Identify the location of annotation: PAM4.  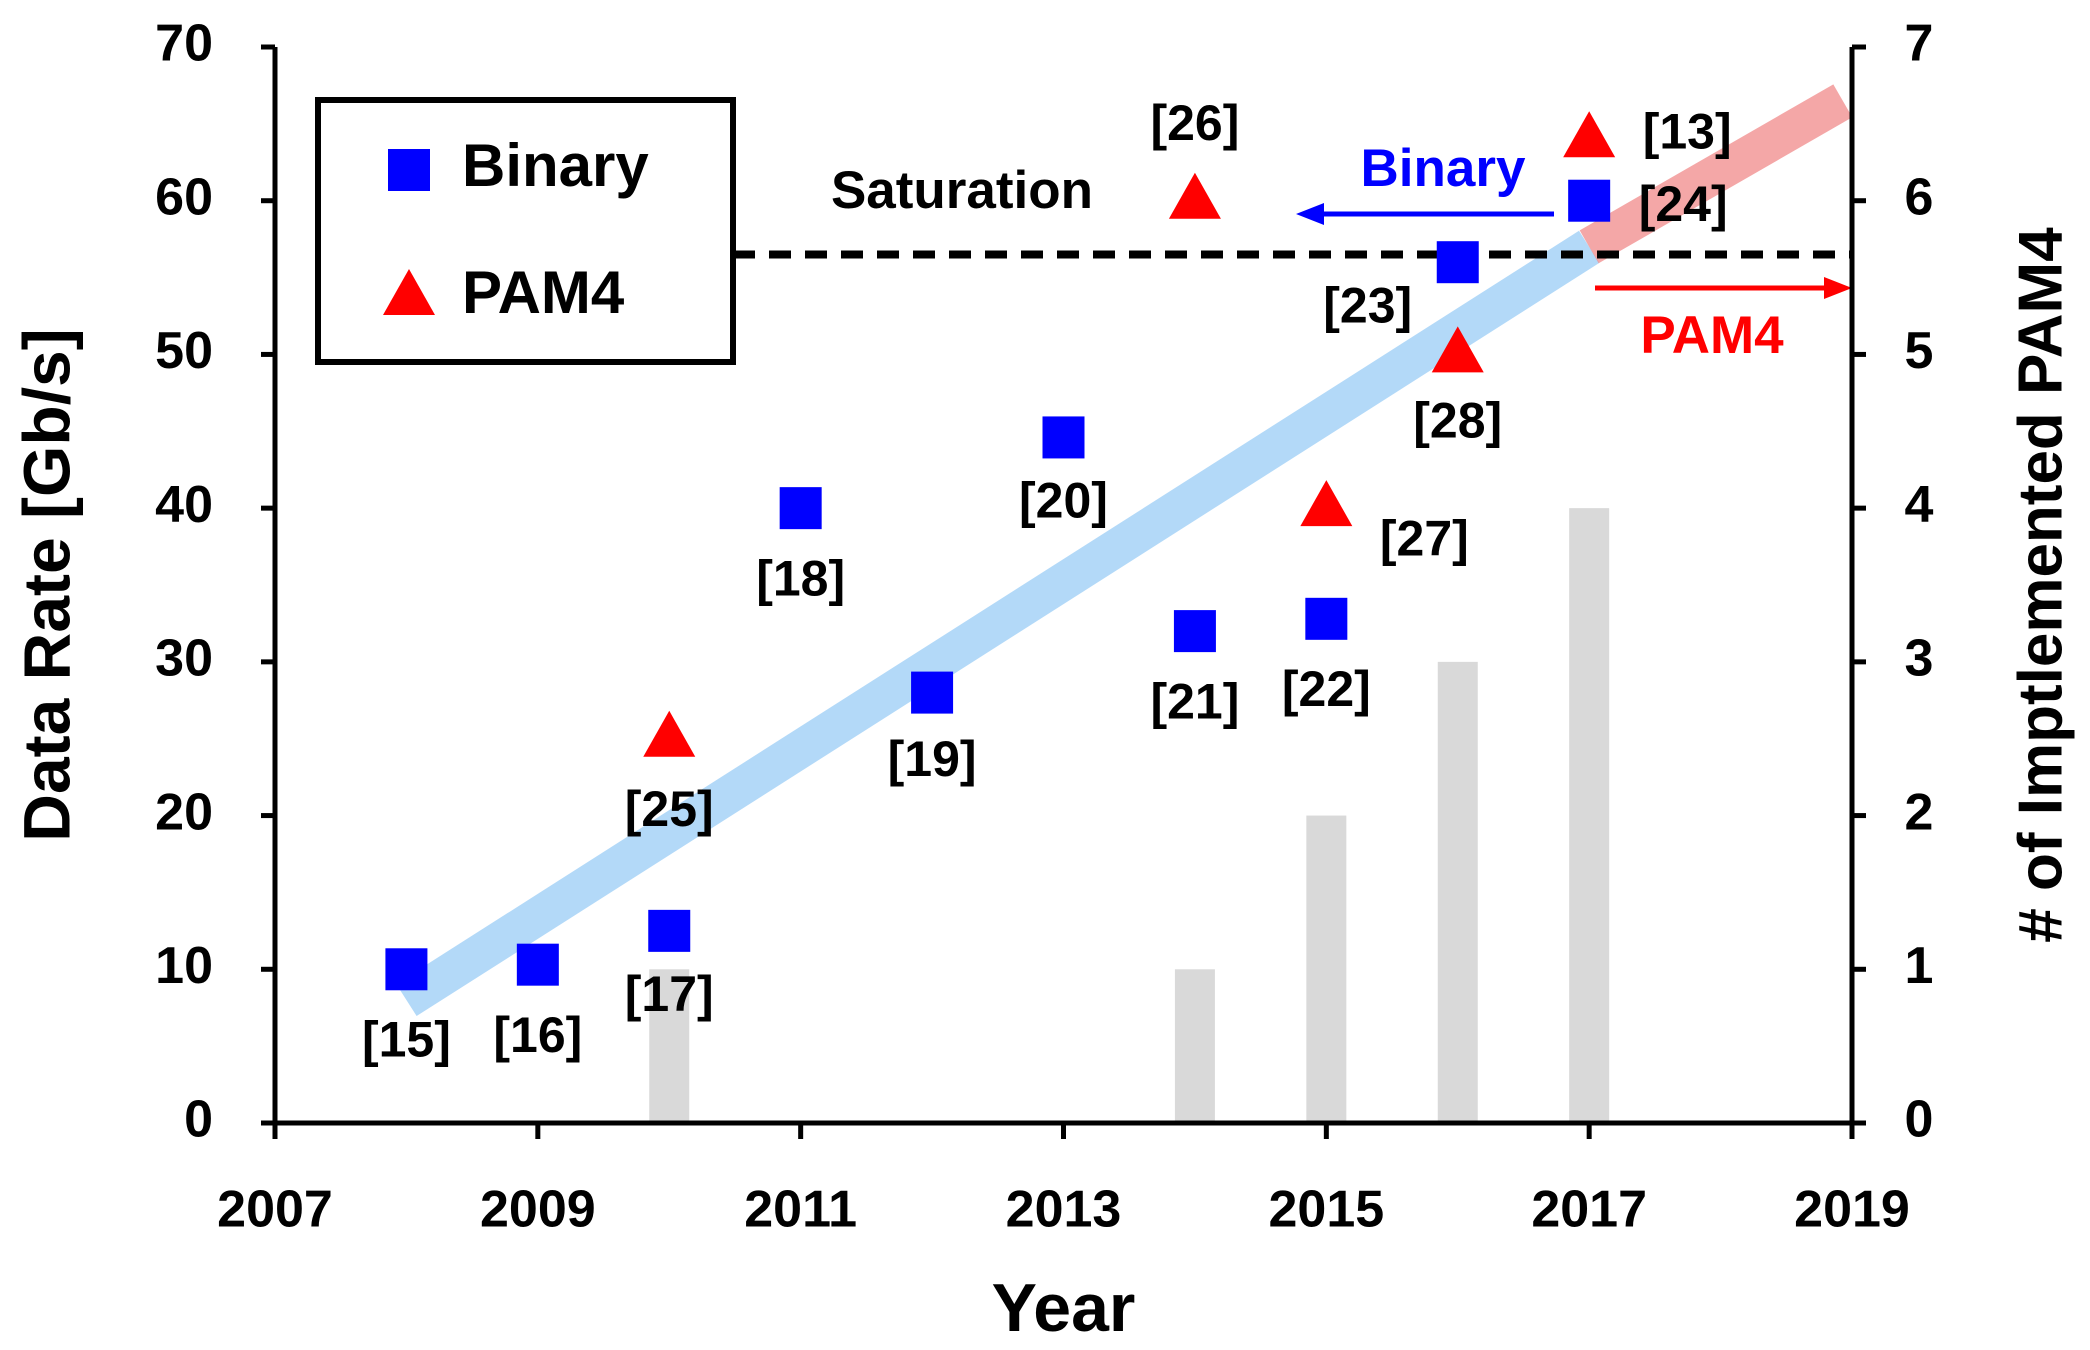
(1712, 335).